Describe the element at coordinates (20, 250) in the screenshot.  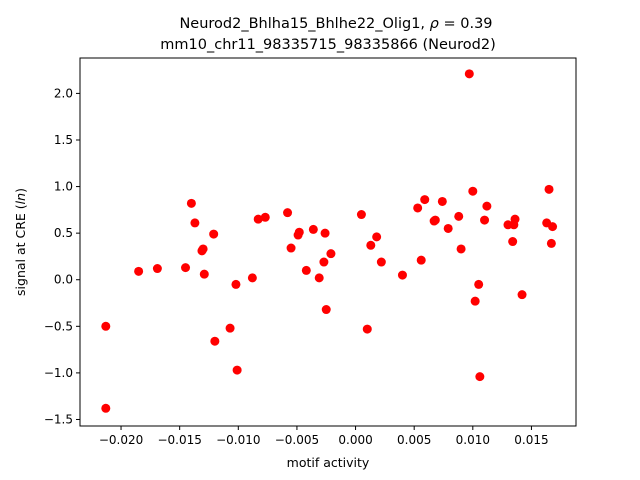
I see `y-axis-label-prefix: signal at CRE (` at that location.